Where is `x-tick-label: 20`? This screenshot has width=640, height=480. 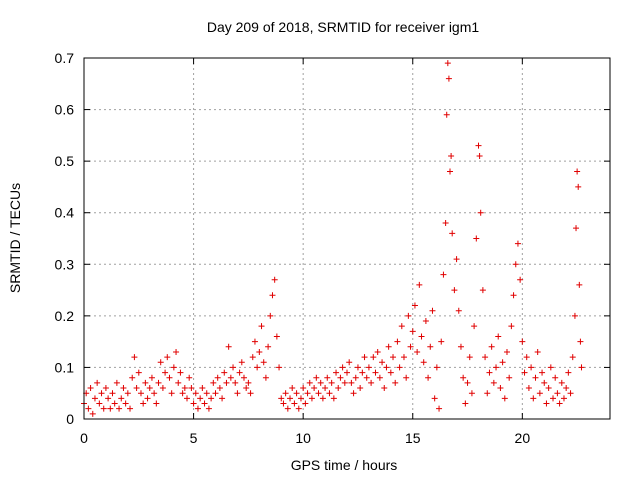 x-tick-label: 20 is located at coordinates (523, 438).